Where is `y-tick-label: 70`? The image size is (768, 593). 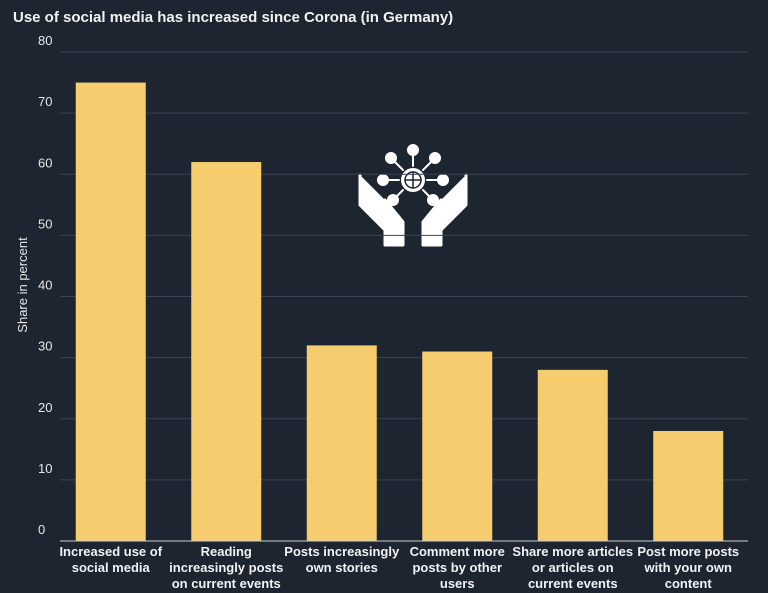 y-tick-label: 70 is located at coordinates (45, 101).